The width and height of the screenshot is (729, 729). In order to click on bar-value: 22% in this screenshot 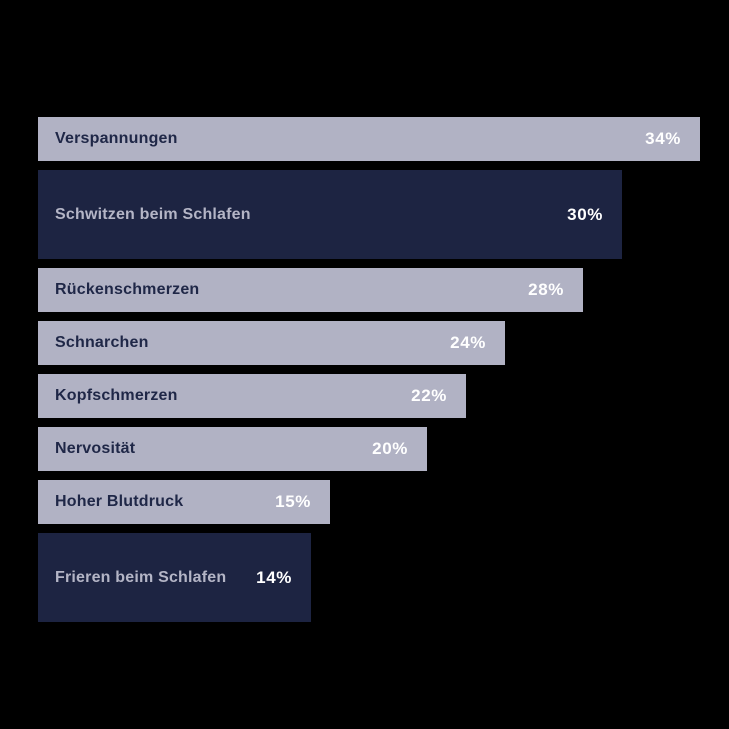, I will do `click(429, 395)`.